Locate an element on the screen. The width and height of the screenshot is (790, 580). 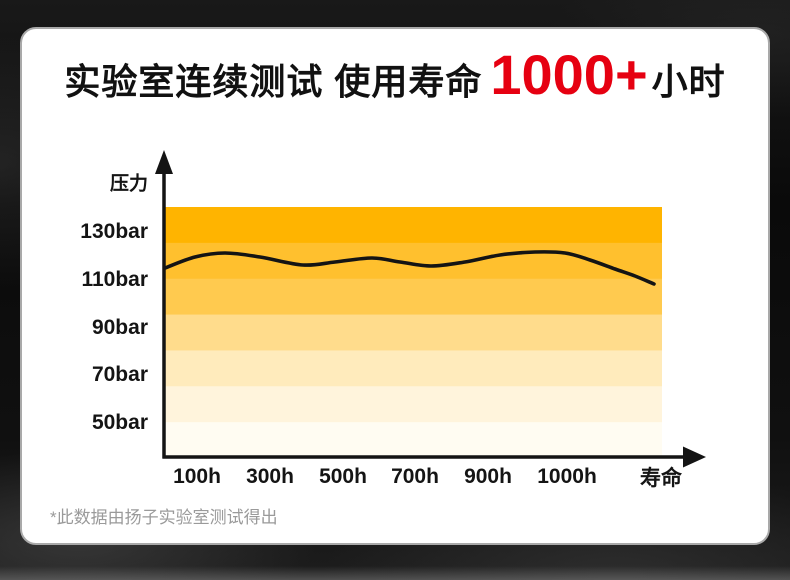
page-title: 实验室连续测试 使用寿命 1000+ 小时 is located at coordinates (395, 75).